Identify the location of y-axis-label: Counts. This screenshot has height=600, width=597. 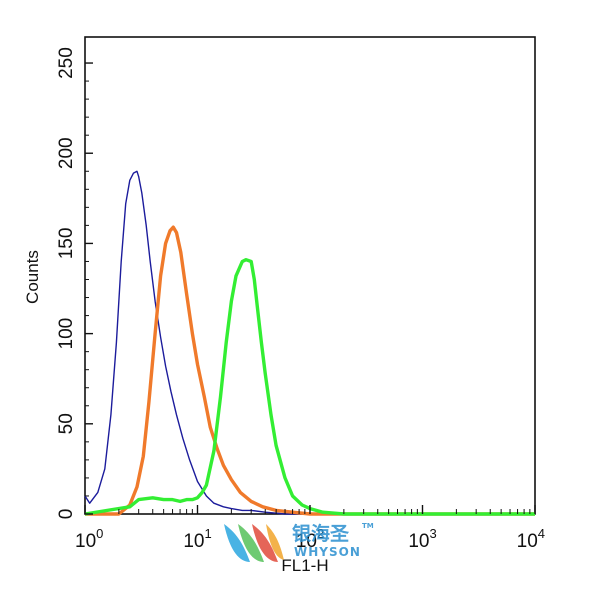
(32, 277).